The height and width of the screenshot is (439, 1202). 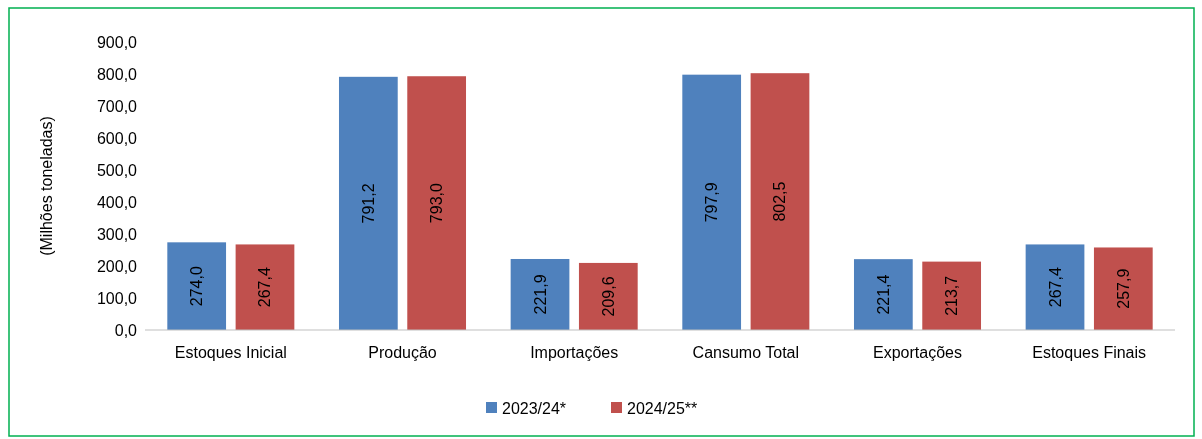 What do you see at coordinates (117, 234) in the screenshot?
I see `y-tick-label: 300,0` at bounding box center [117, 234].